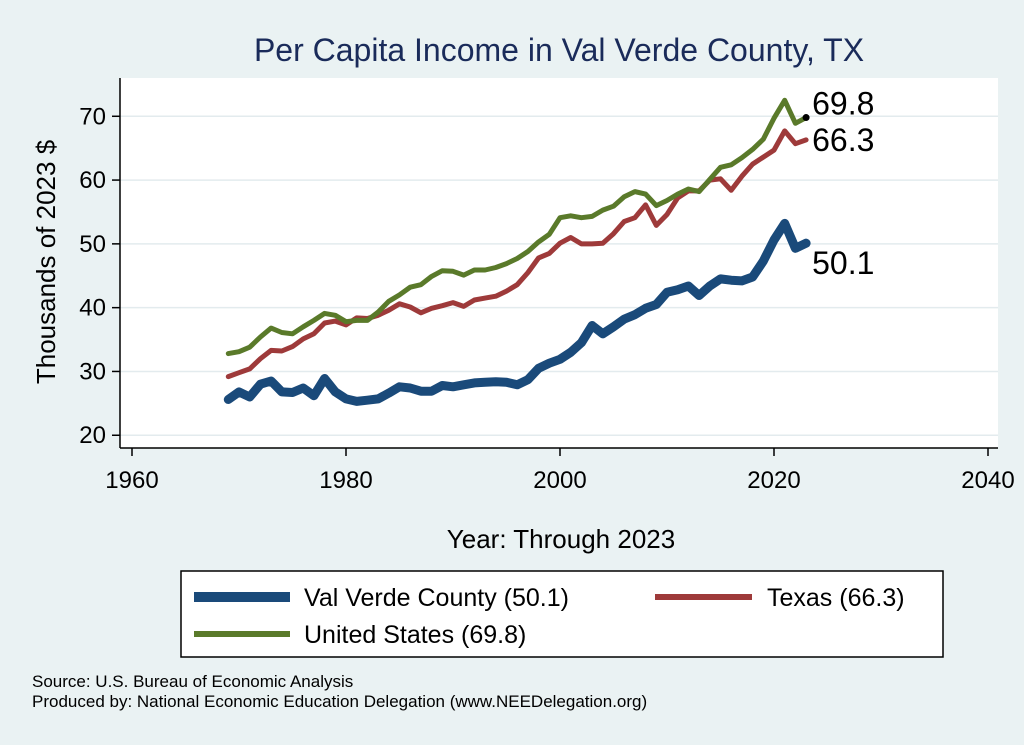 The width and height of the screenshot is (1024, 745). I want to click on x-tick-label: 2000, so click(559, 480).